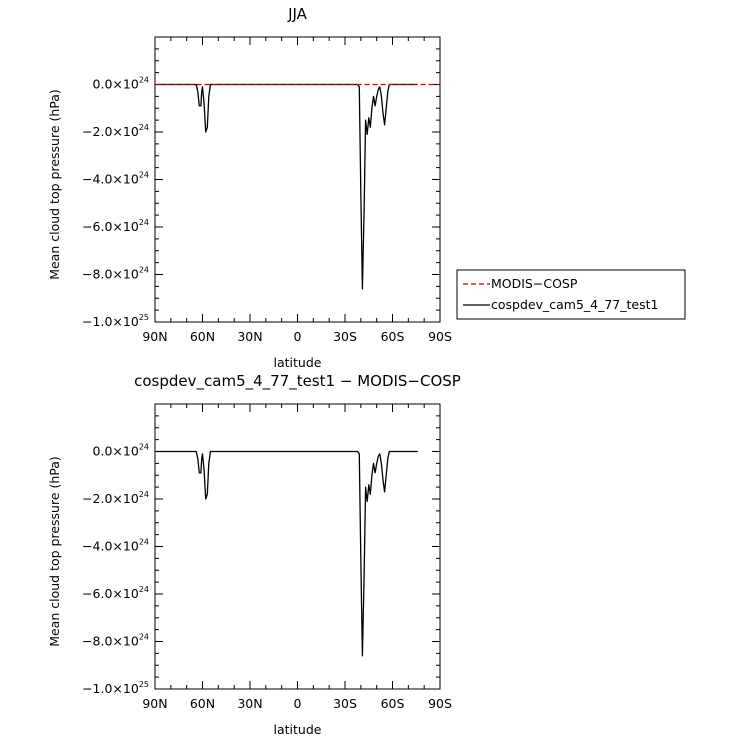 The image size is (733, 740). Describe the element at coordinates (534, 283) in the screenshot. I see `legend-label: MODIS−COSP` at that location.